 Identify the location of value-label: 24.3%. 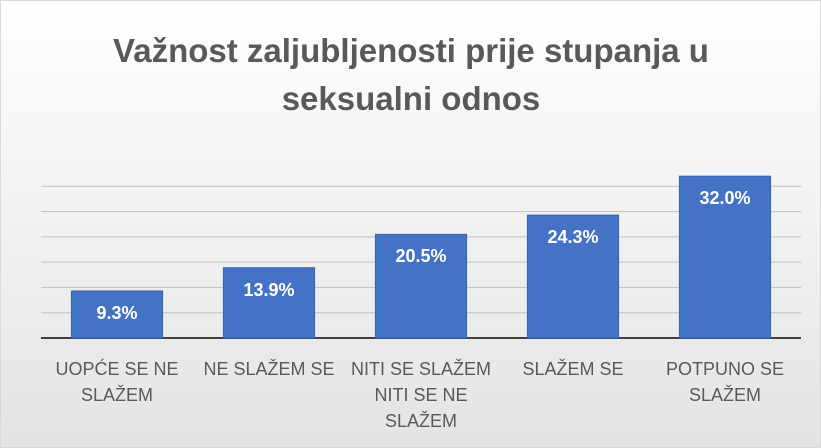
(573, 237).